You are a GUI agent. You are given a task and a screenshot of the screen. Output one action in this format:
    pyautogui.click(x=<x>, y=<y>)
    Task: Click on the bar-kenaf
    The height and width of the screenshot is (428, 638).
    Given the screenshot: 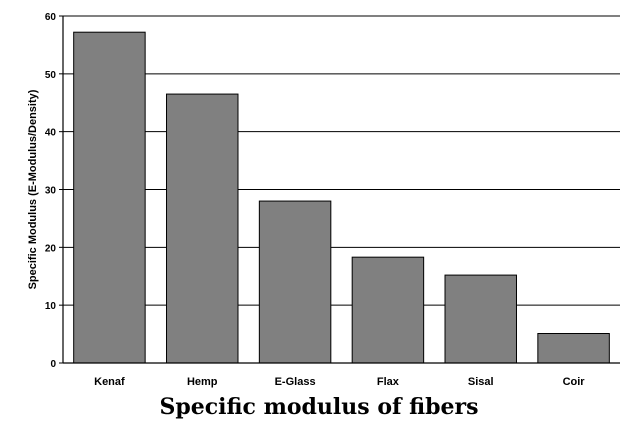 What is the action you would take?
    pyautogui.click(x=109, y=197)
    